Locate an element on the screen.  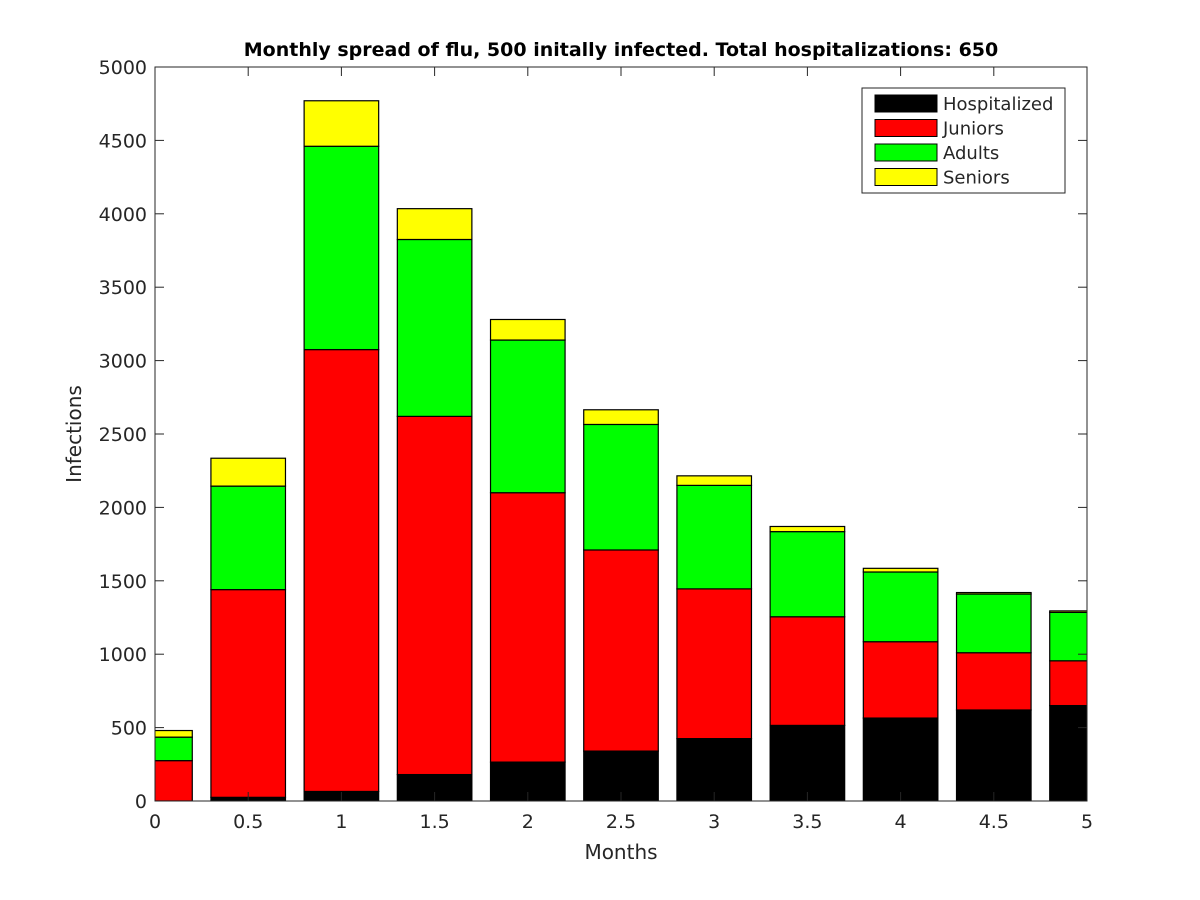
x-tick-label: 5 is located at coordinates (1087, 822).